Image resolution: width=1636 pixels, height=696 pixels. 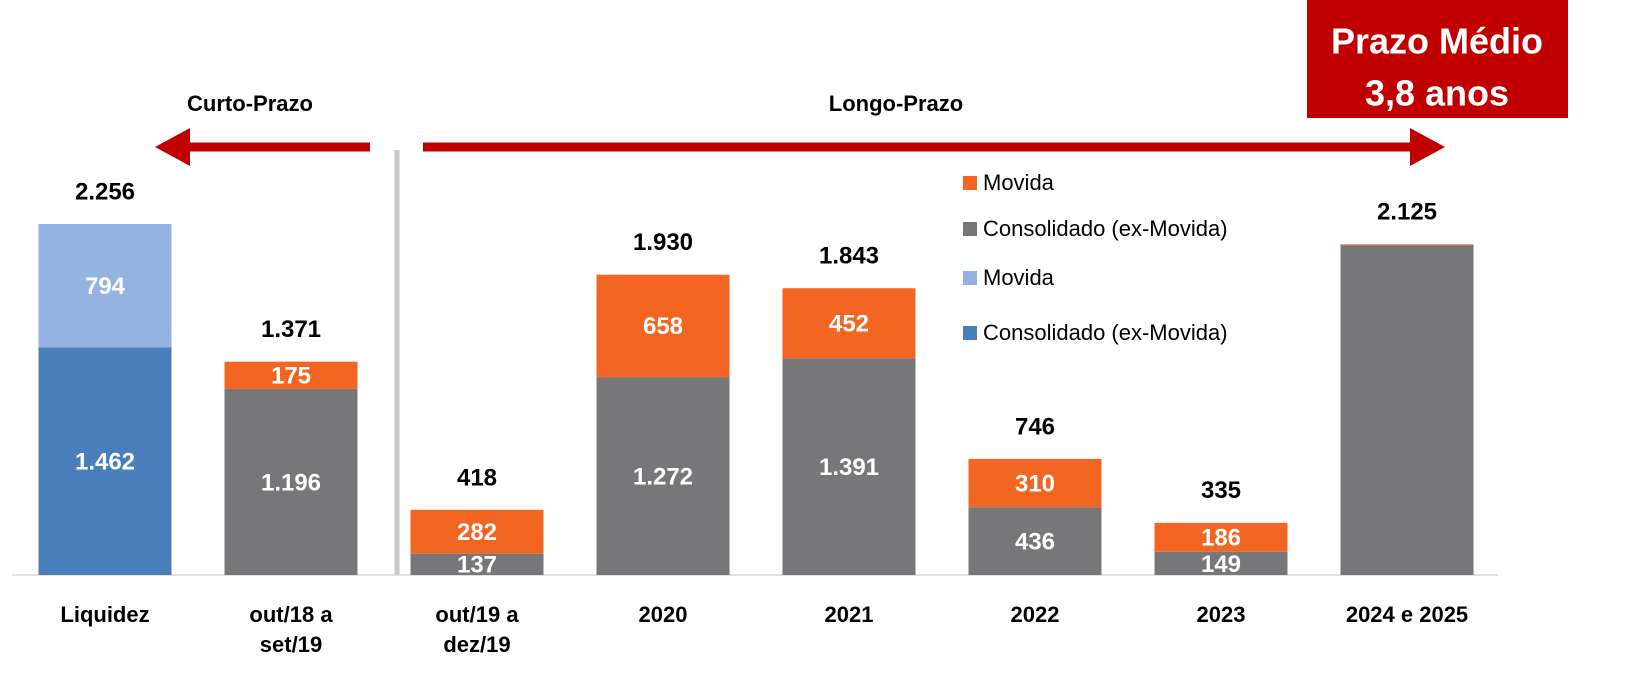 What do you see at coordinates (849, 256) in the screenshot?
I see `total-label: 1.843` at bounding box center [849, 256].